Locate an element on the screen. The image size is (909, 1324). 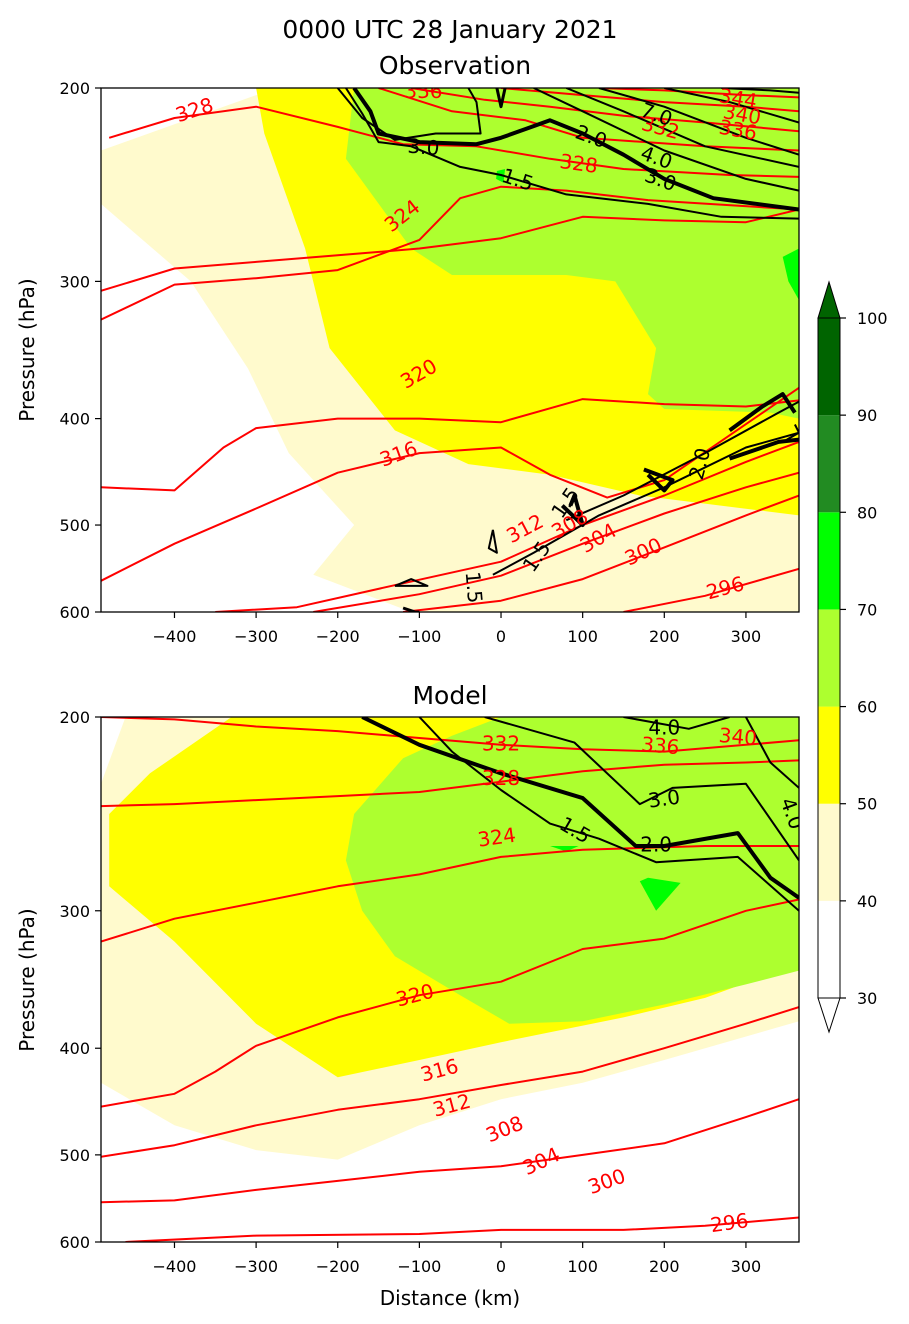
colorbar-tick-label: 40 is located at coordinates (867, 901).